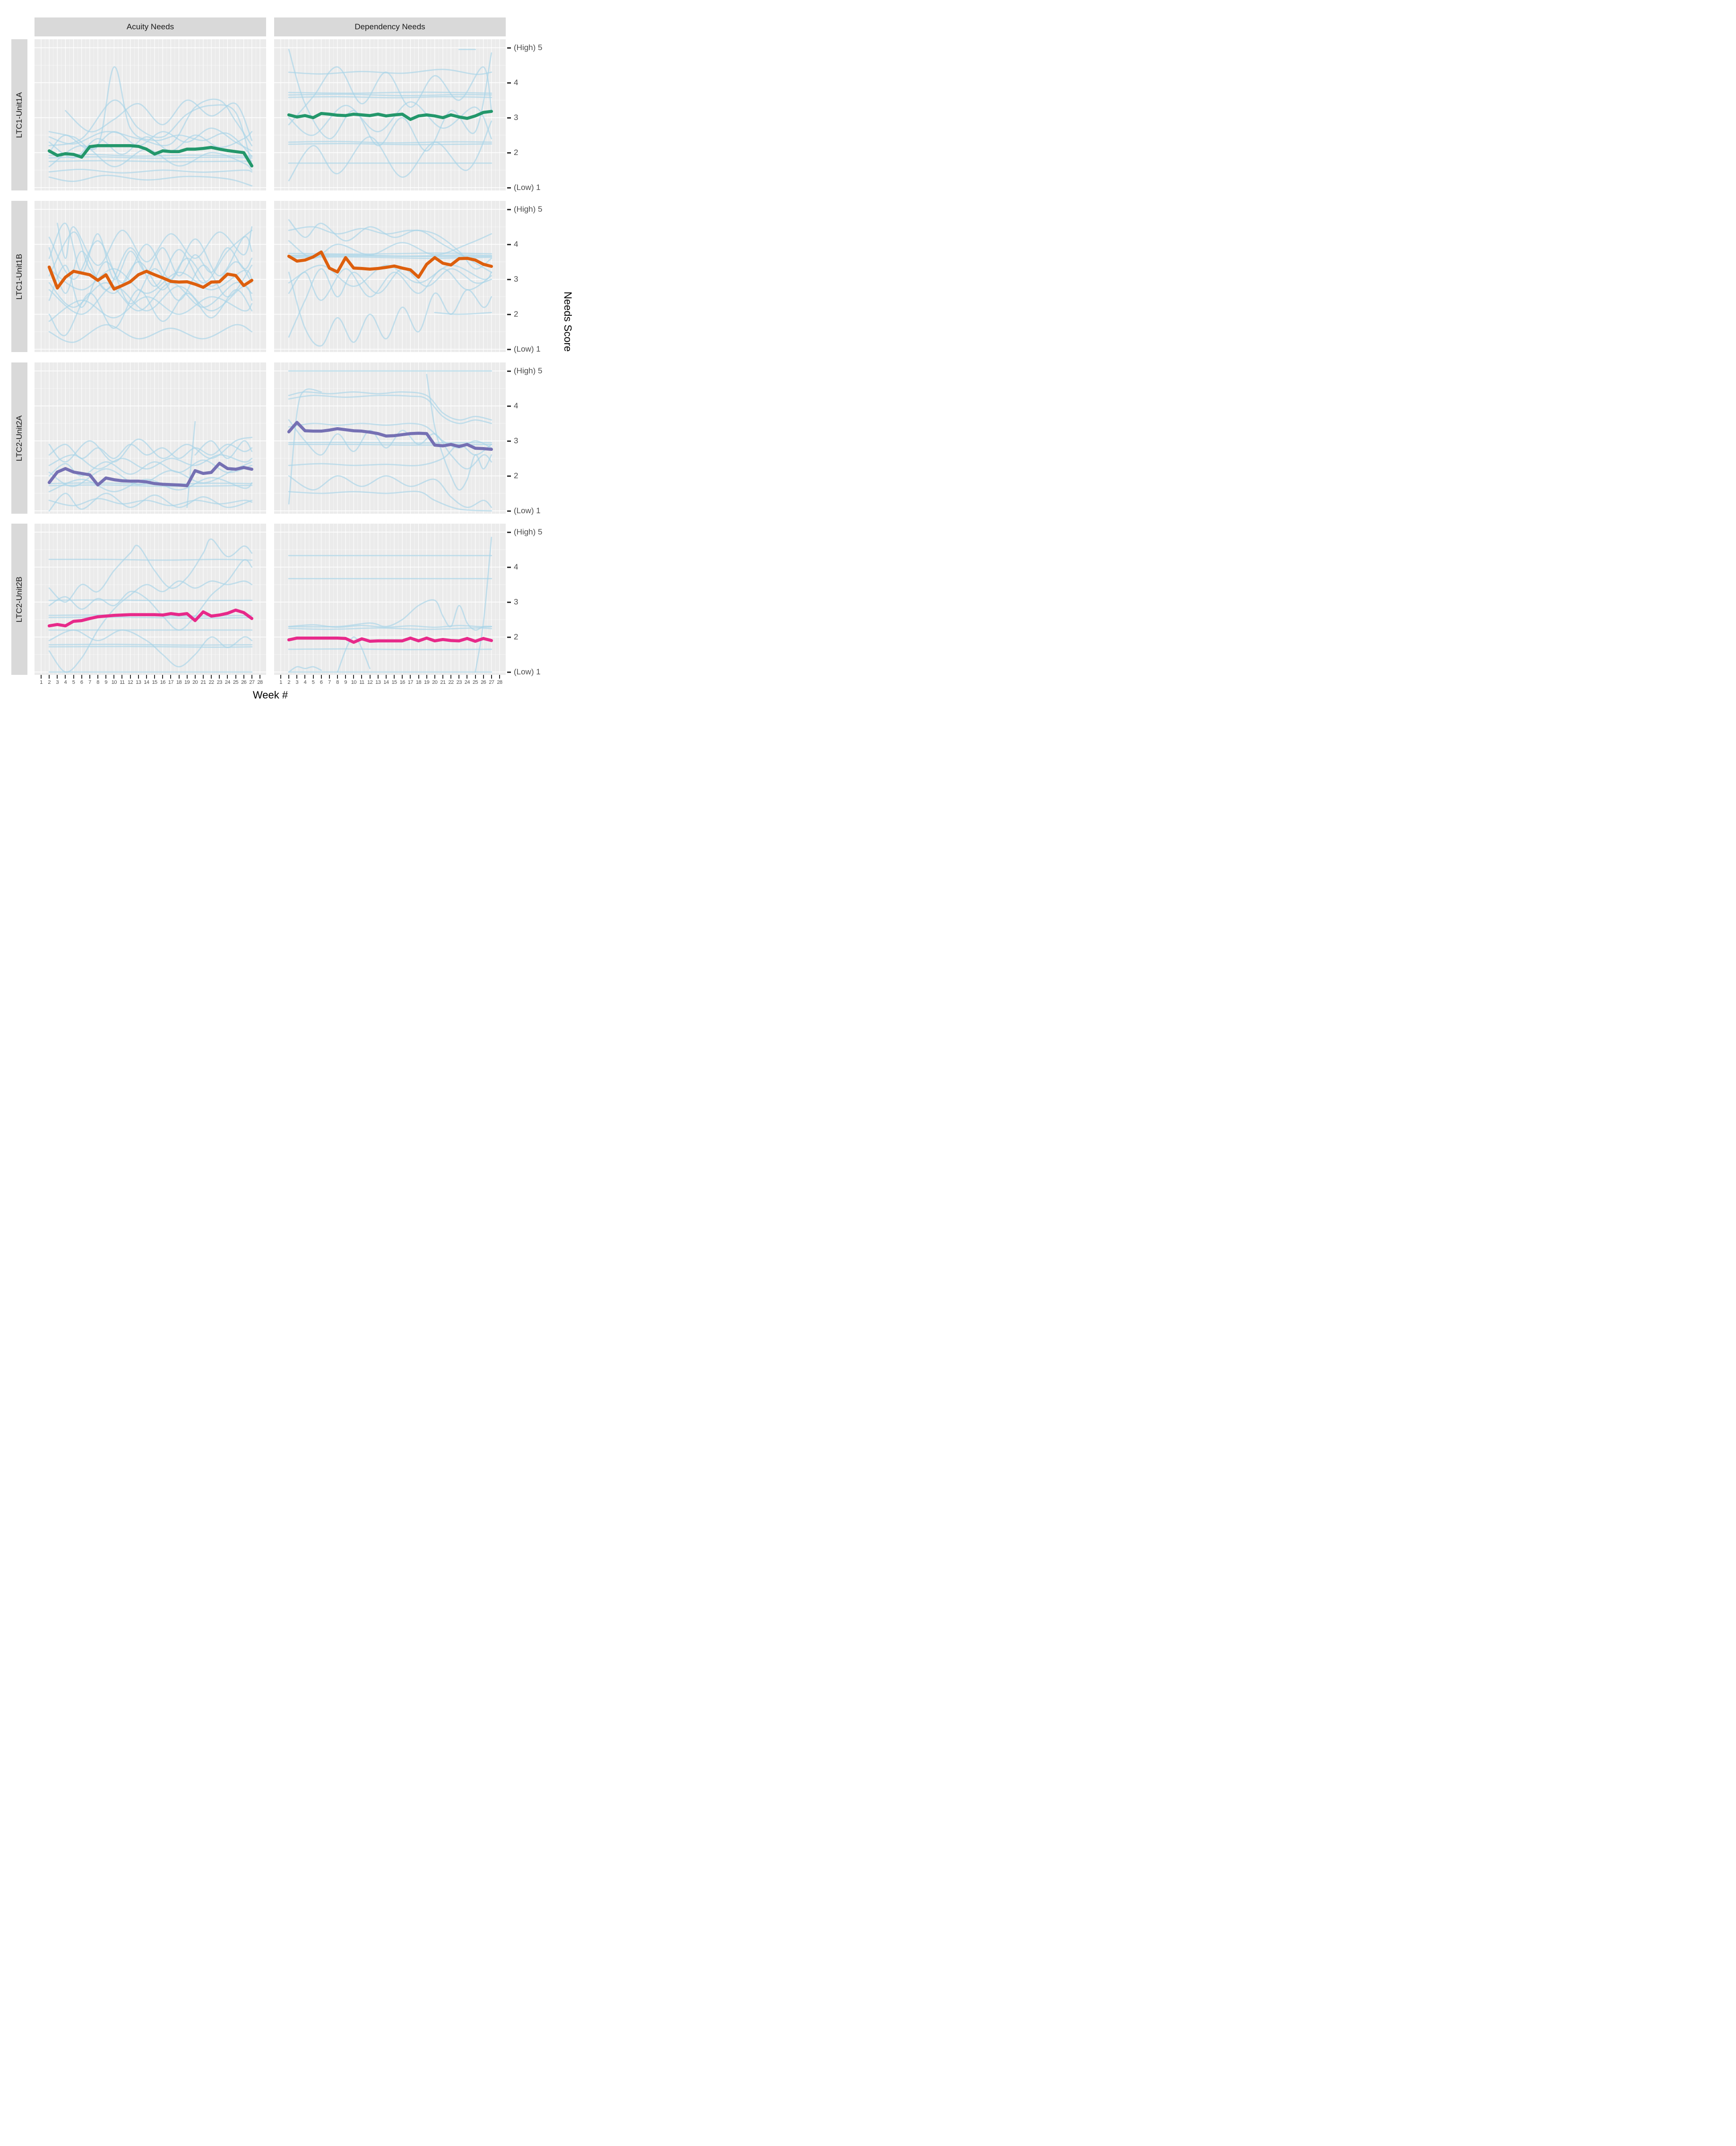  What do you see at coordinates (402, 682) in the screenshot?
I see `x-axis-tick-label: 16` at bounding box center [402, 682].